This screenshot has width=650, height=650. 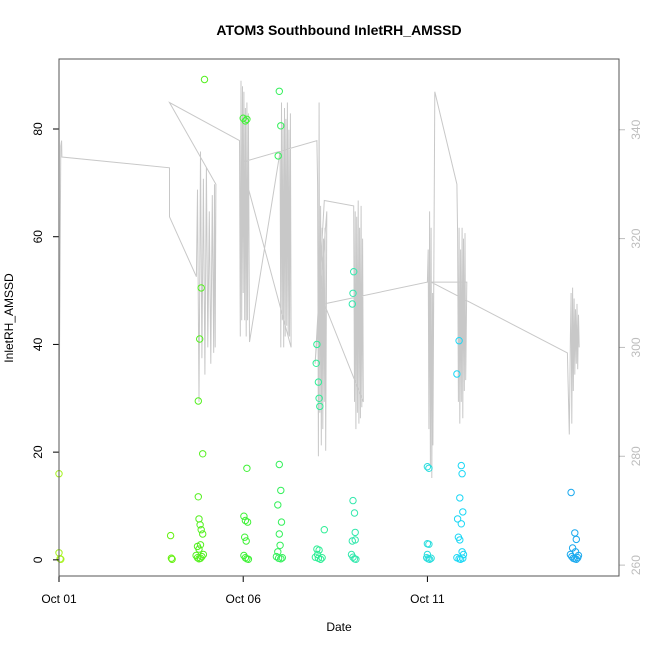 I want to click on y2-tick-label: 320, so click(x=636, y=238).